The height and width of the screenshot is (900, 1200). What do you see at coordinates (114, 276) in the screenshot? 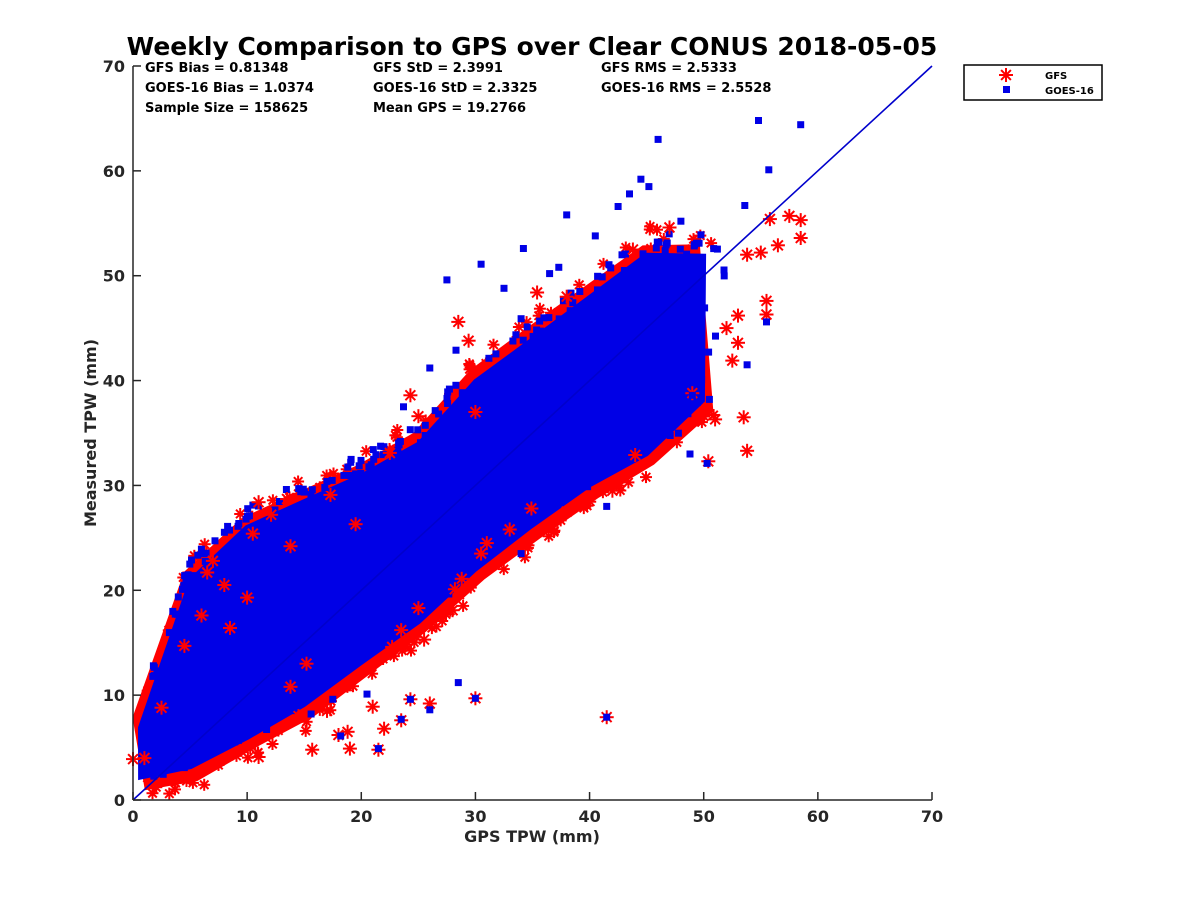
I see `y-tick-label: 50` at bounding box center [114, 276].